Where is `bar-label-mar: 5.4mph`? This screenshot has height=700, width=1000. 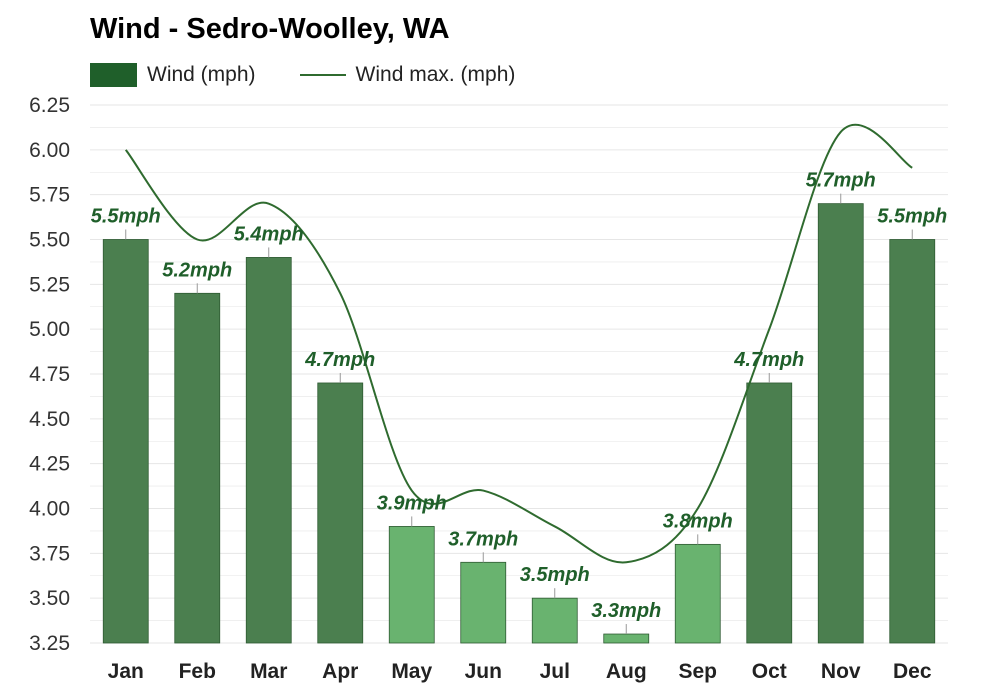 bar-label-mar: 5.4mph is located at coordinates (269, 234).